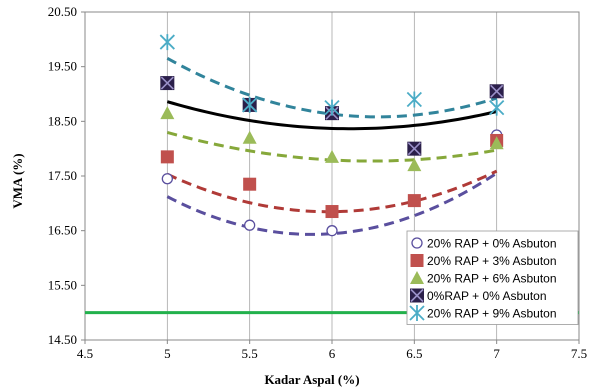 Image resolution: width=592 pixels, height=389 pixels. I want to click on legend-box, so click(492, 277).